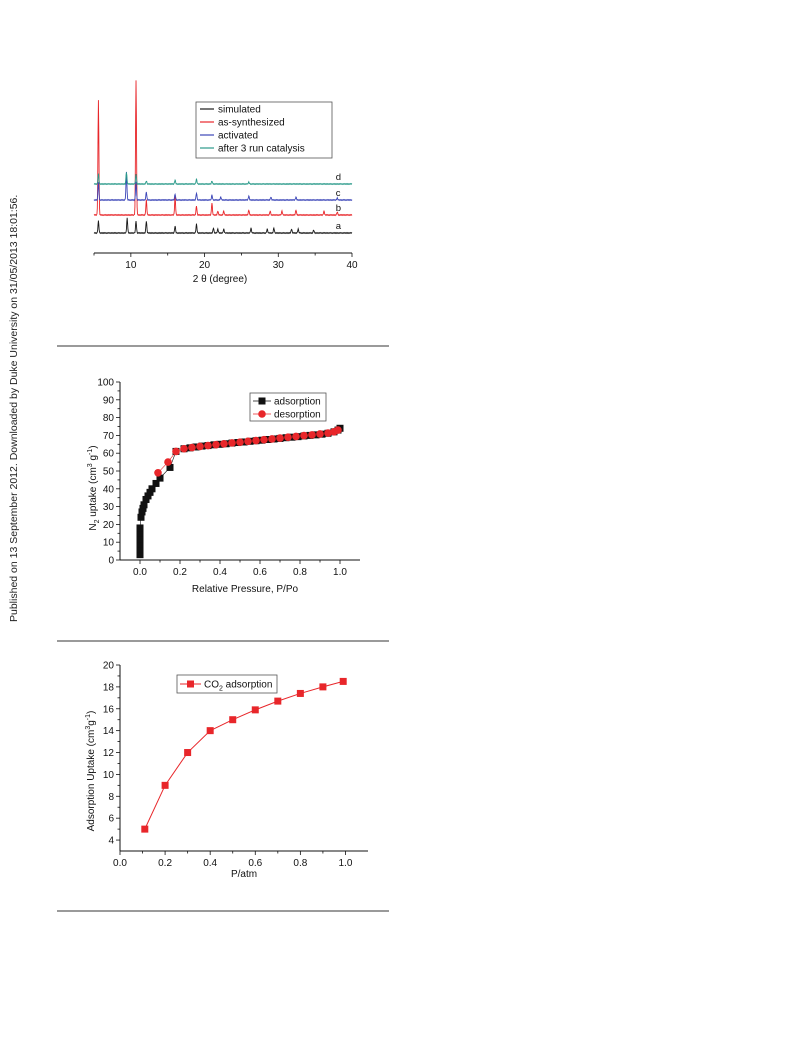 Image resolution: width=793 pixels, height=1039 pixels. Describe the element at coordinates (255, 863) in the screenshot. I see `co2-x-tick-label: 0.6` at that location.